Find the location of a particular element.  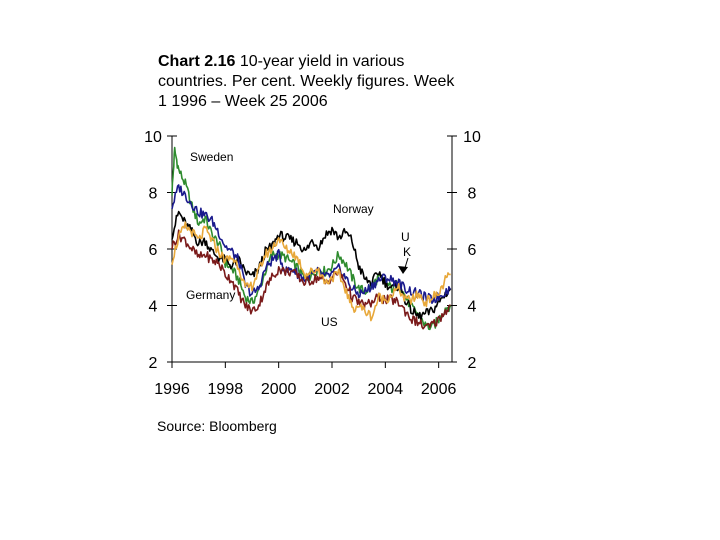

y-tick-label-left: 10 is located at coordinates (153, 137).